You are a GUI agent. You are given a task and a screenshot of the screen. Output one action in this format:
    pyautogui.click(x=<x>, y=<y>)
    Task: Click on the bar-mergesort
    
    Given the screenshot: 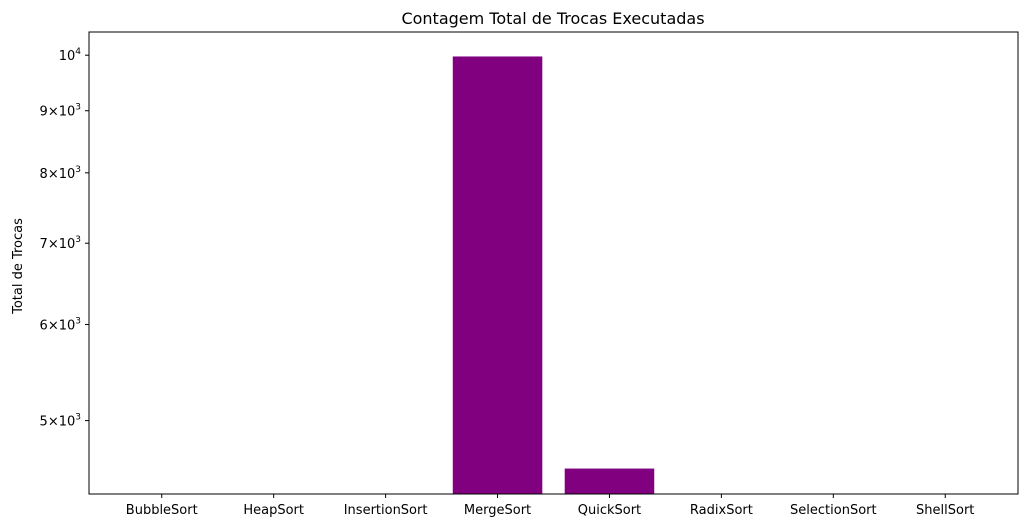 What is the action you would take?
    pyautogui.click(x=497, y=275)
    